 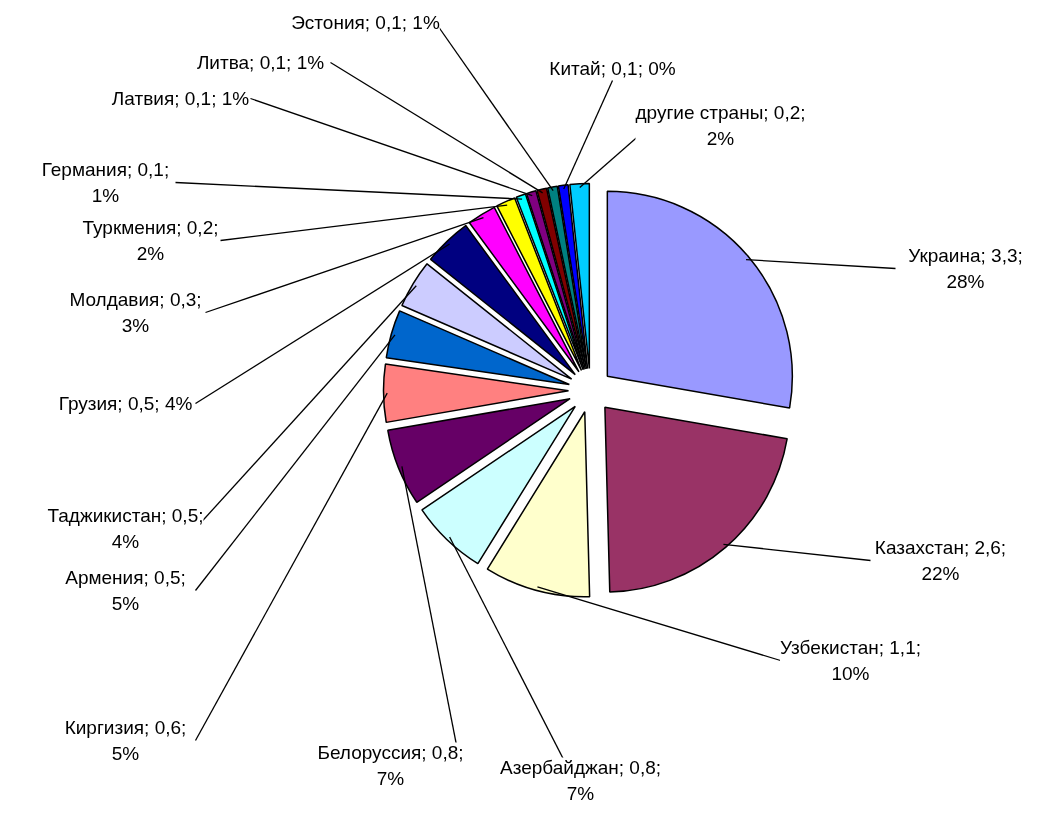 I want to click on slice-label: Грузия; 0,5; 4%, so click(x=125, y=403).